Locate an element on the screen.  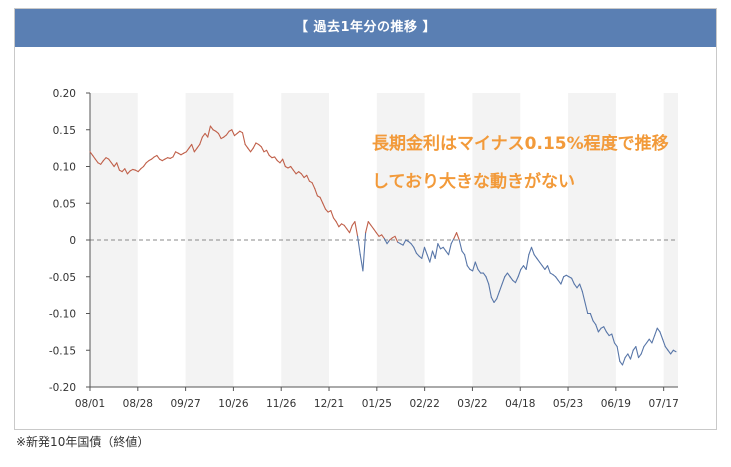
y-tick-label: -0.05 is located at coordinates (62, 278).